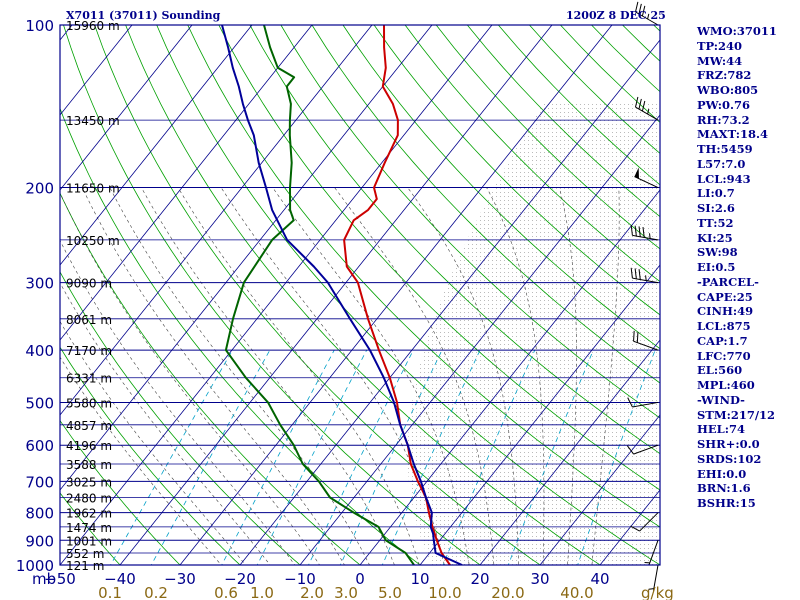 The image size is (800, 600). Describe the element at coordinates (156, 592) in the screenshot. I see `mixing-ratio-label: 0.2` at that location.